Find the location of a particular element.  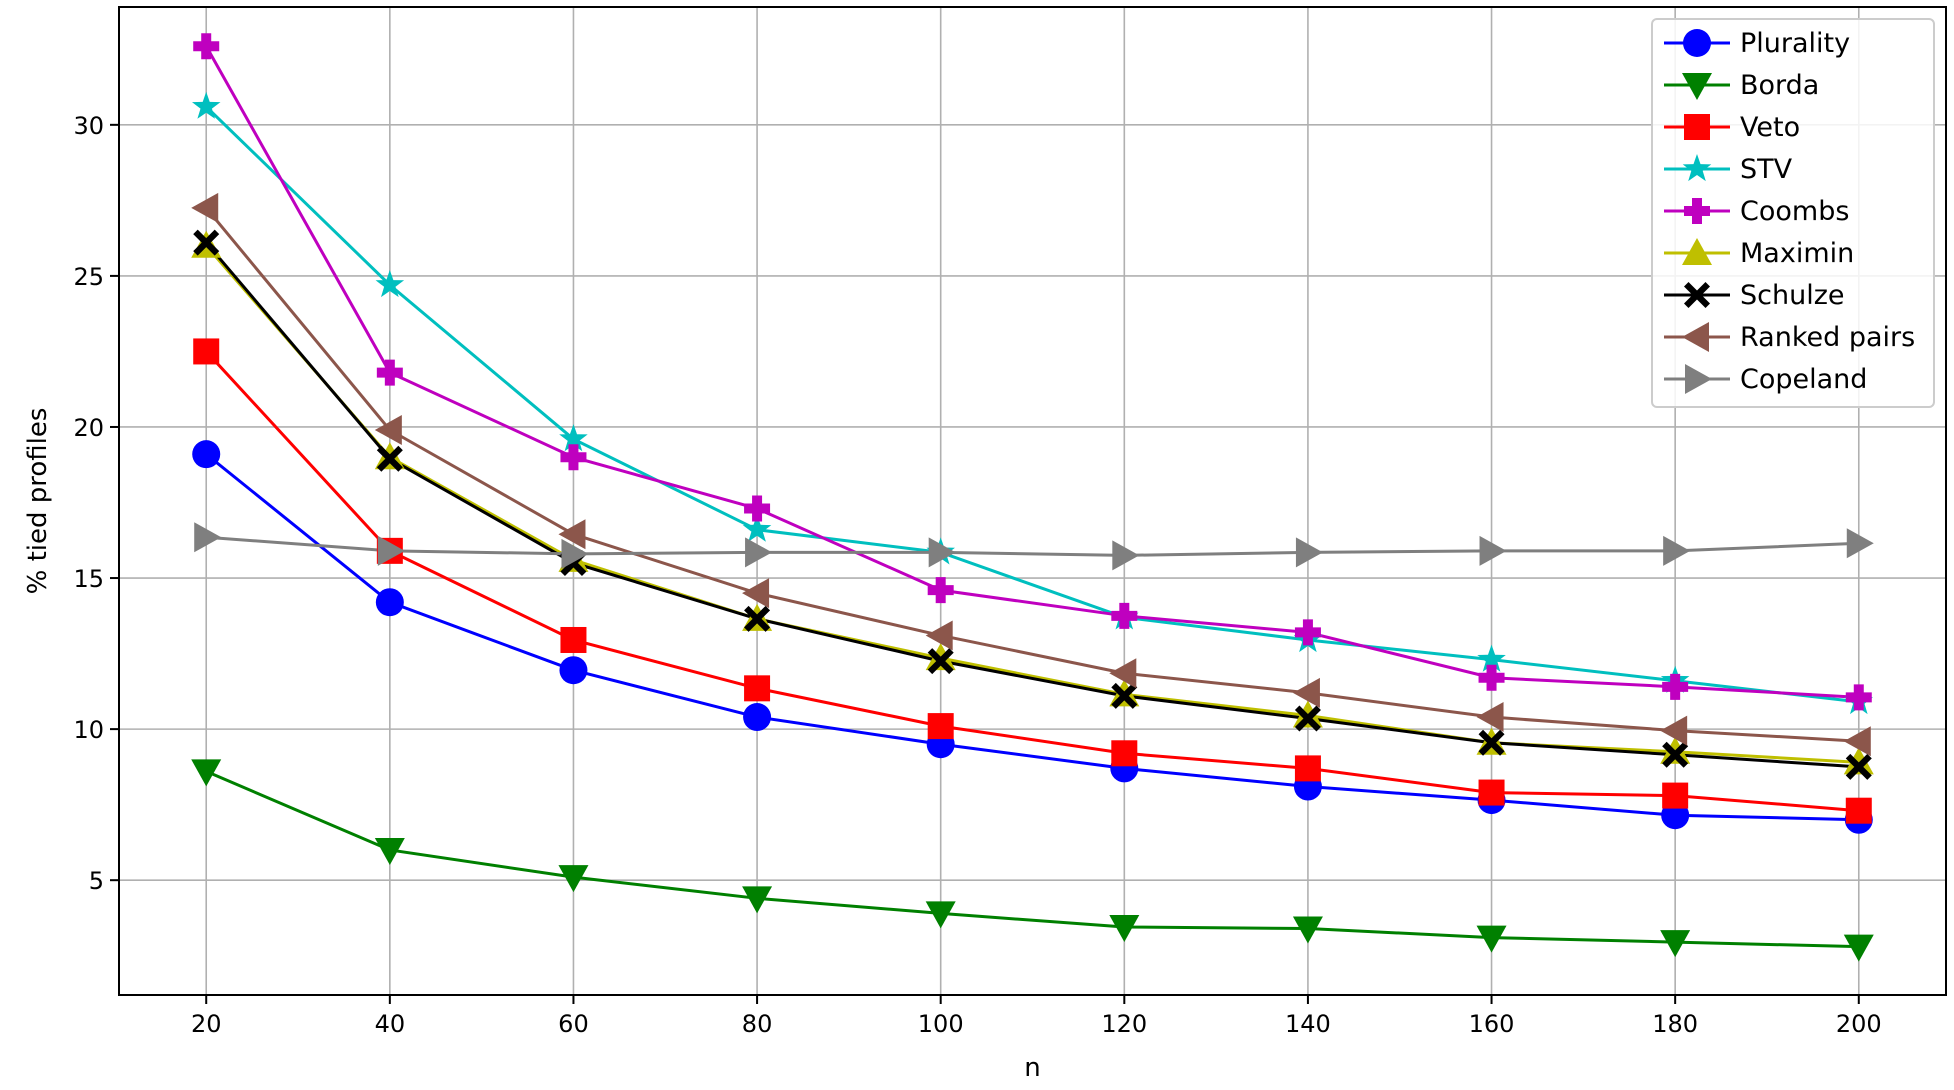

x-tick-label: 60 is located at coordinates (573, 1024).